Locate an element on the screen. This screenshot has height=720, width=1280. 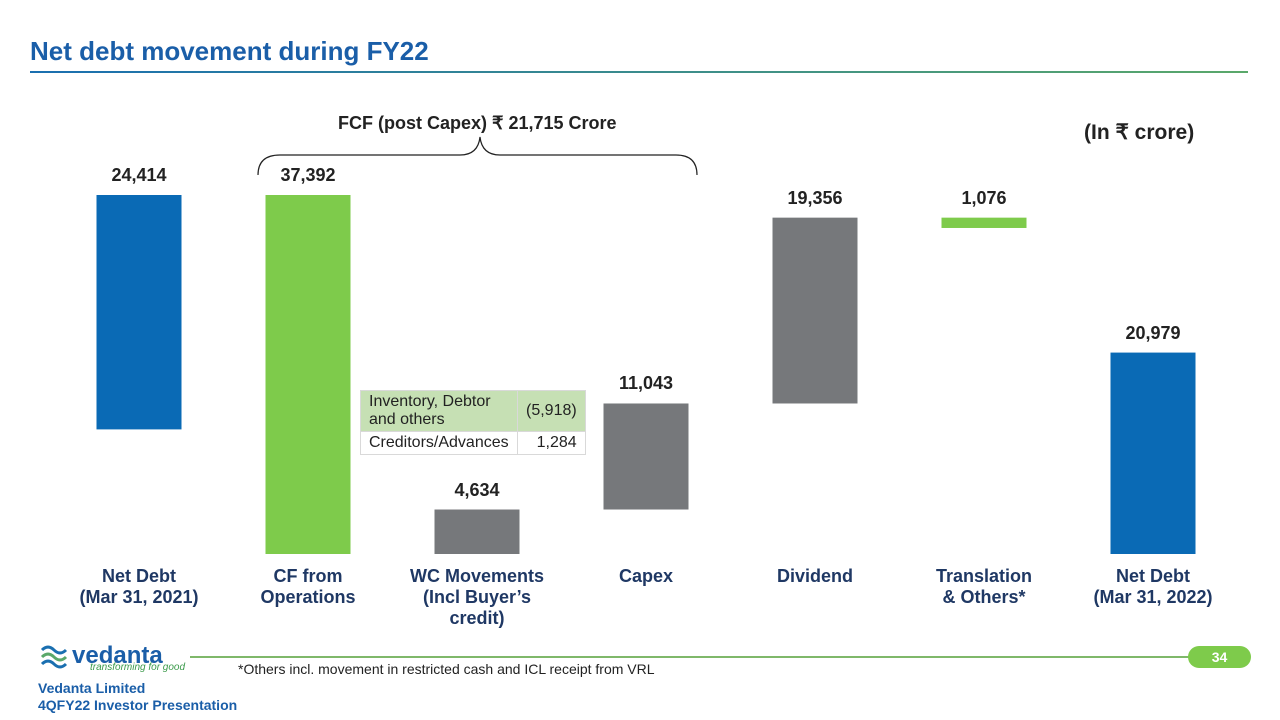
x-tick-label: Dividend is located at coordinates (814, 576).